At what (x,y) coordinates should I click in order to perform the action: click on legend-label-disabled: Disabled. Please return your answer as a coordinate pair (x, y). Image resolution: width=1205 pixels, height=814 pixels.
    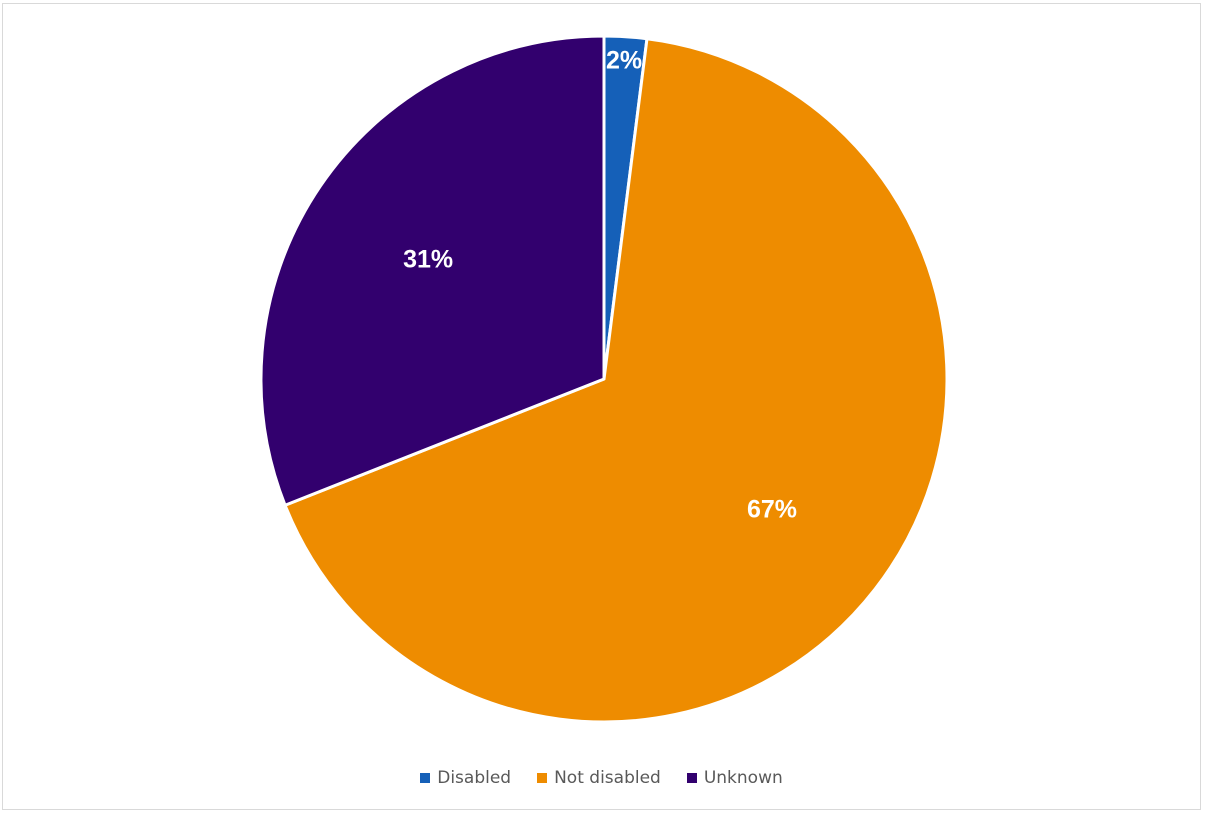
    Looking at the image, I should click on (474, 778).